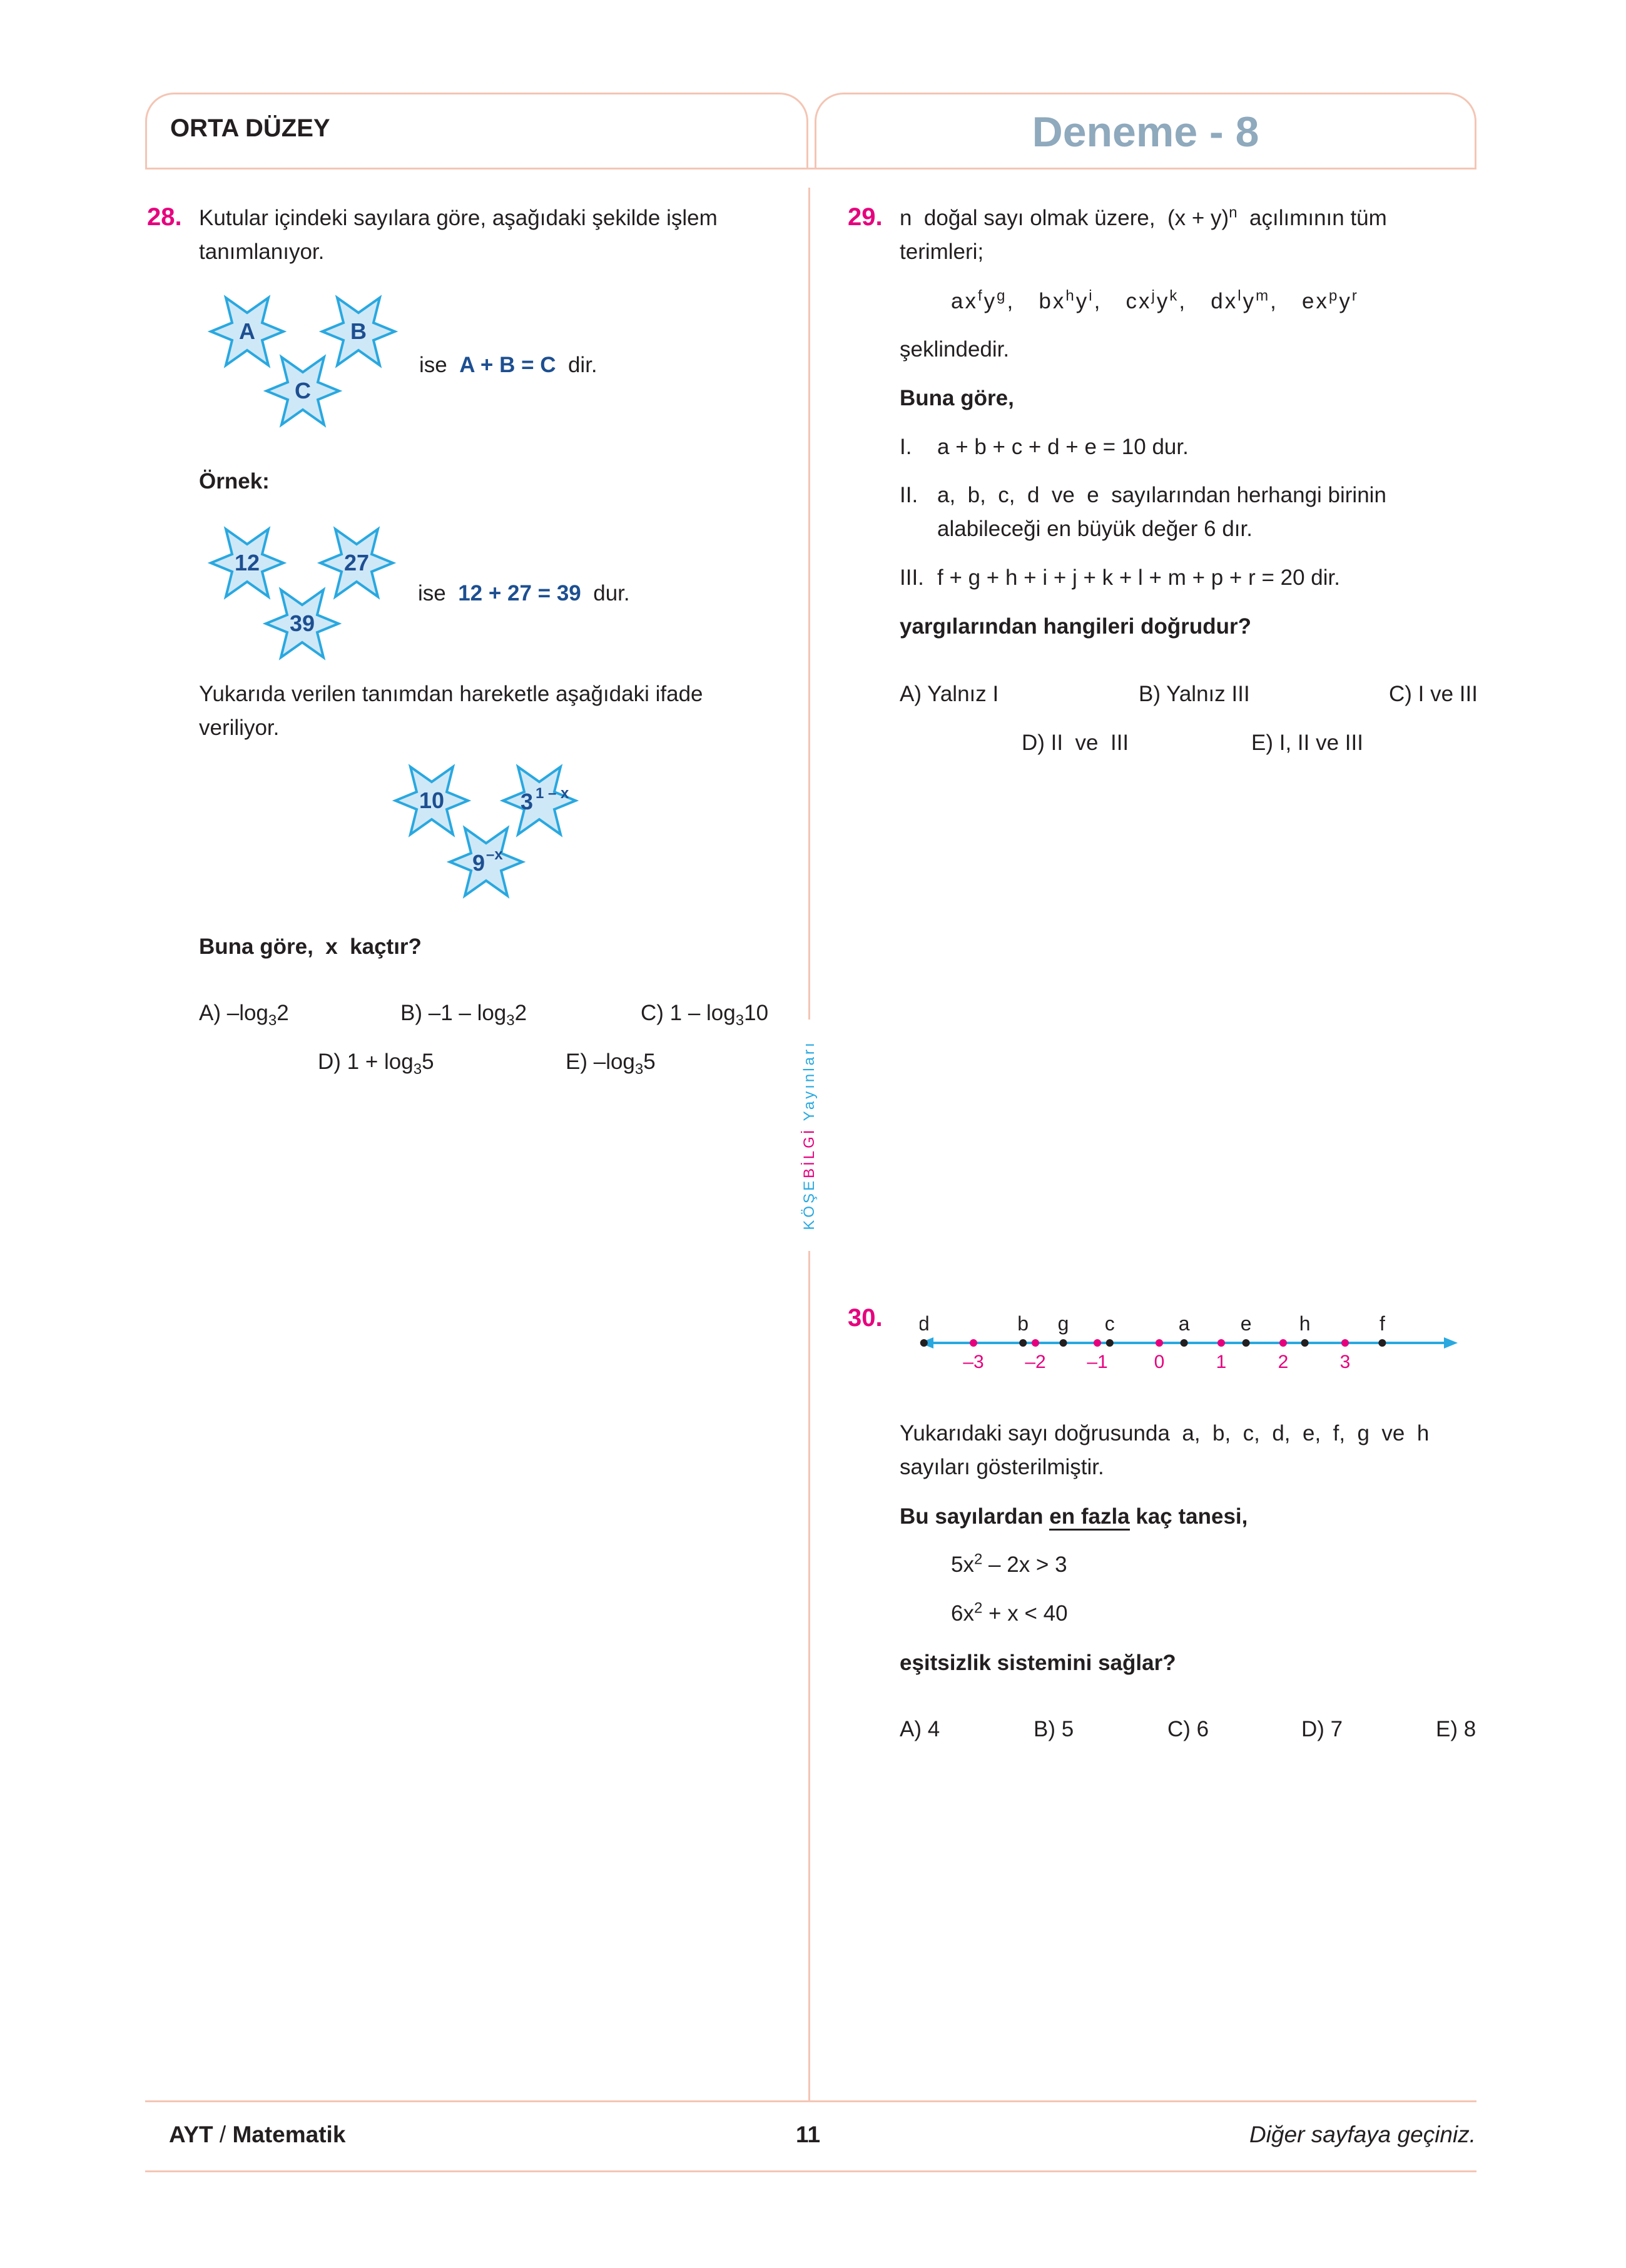 The height and width of the screenshot is (2268, 1626). I want to click on q28-example-text: ise 12 + 27 = 39 dur., so click(524, 593).